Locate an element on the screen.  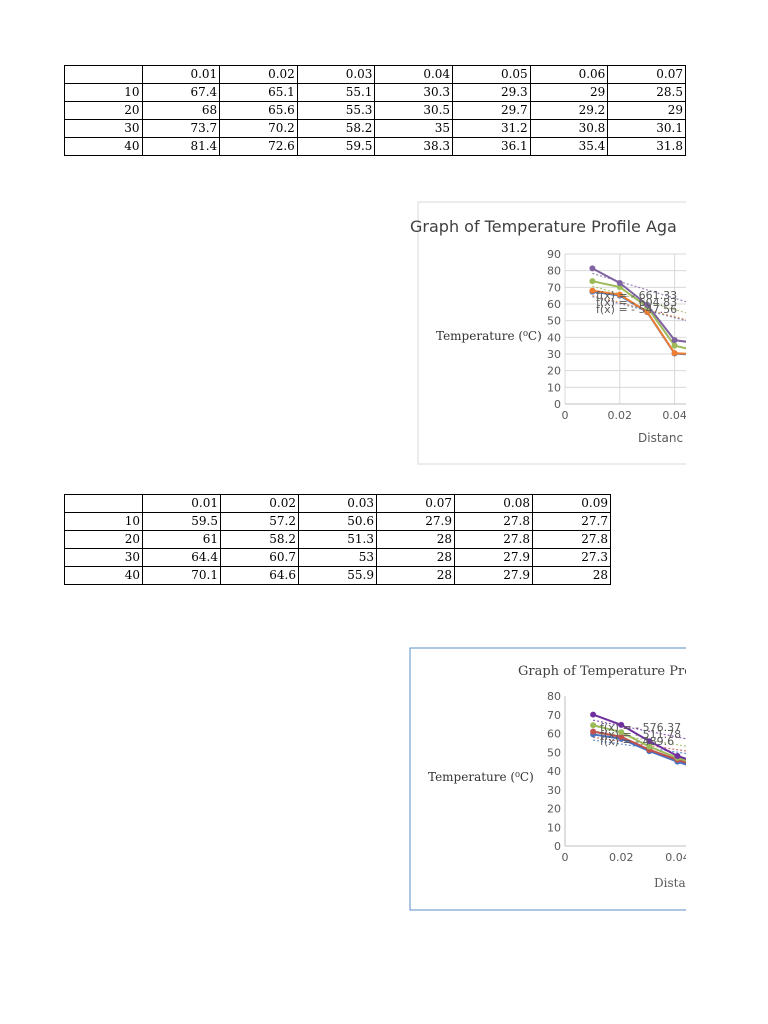
x-tick-label: 0.02 is located at coordinates (621, 857).